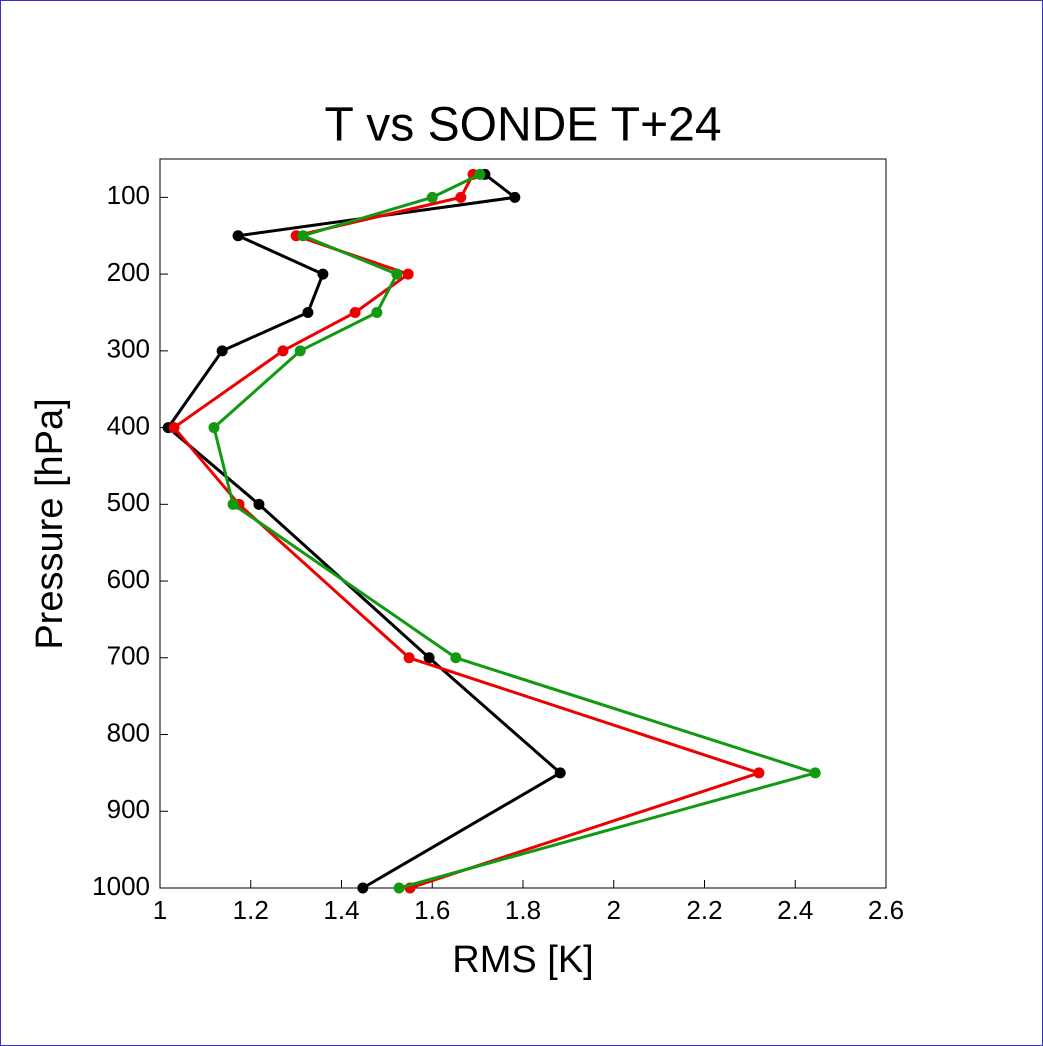  What do you see at coordinates (128, 195) in the screenshot?
I see `y-tick-label: 100` at bounding box center [128, 195].